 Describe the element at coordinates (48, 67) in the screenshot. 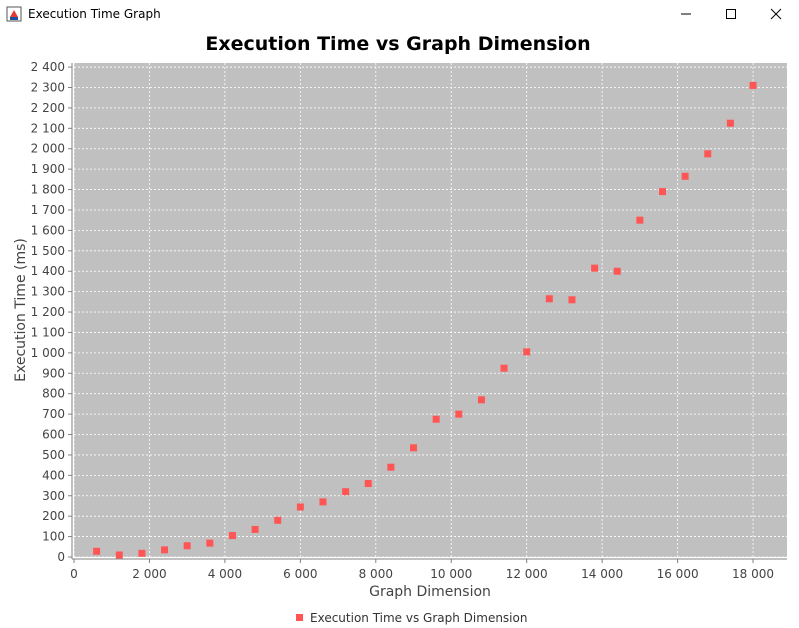

I see `y-tick-label: 2 400` at that location.